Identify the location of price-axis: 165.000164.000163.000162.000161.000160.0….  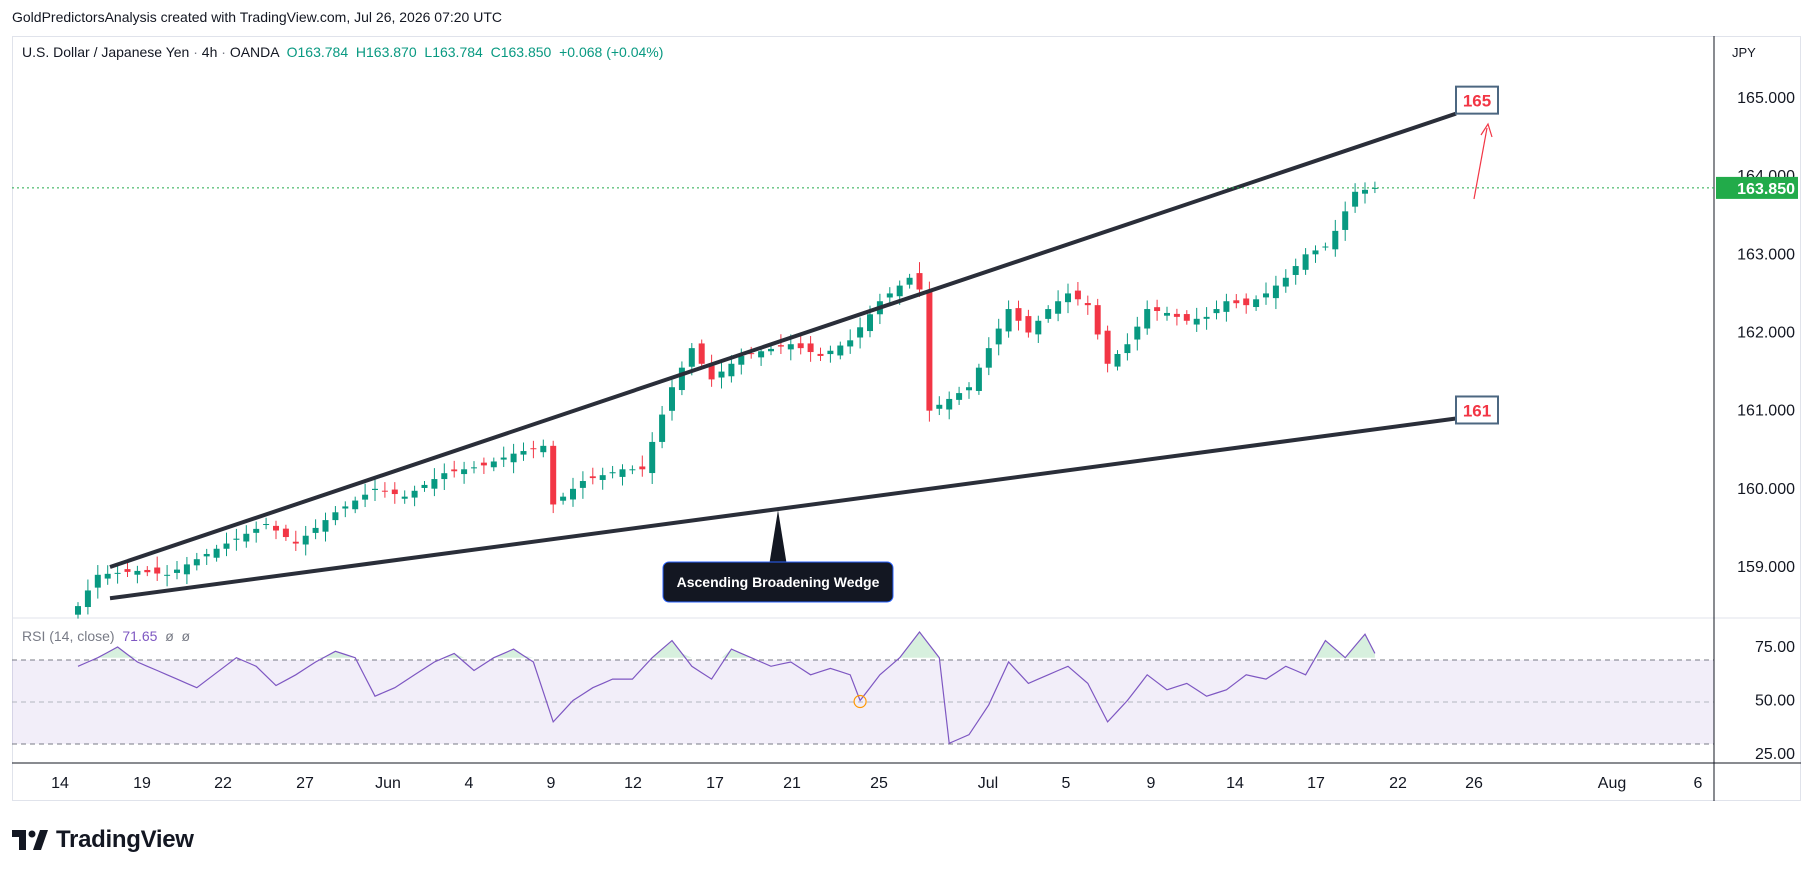
(1757, 333).